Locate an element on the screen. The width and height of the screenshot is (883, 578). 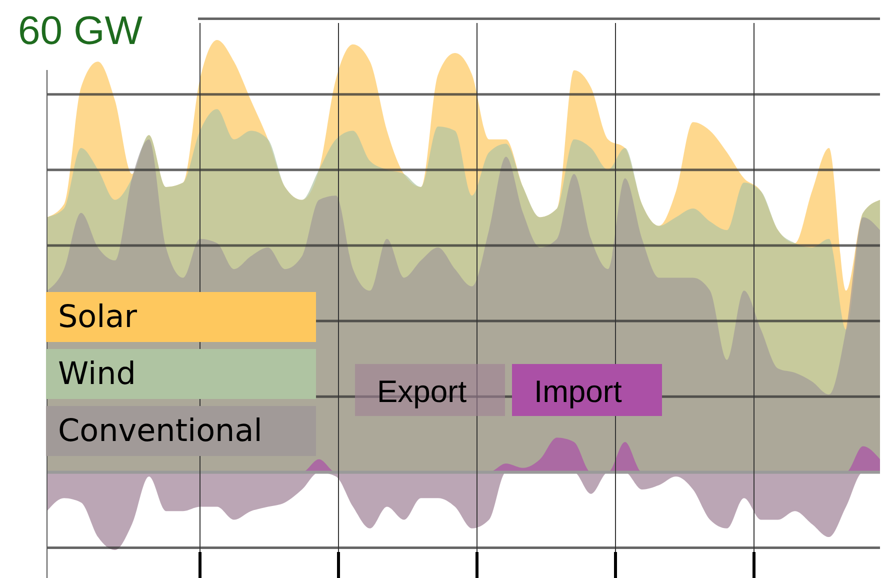
y-axis-title: 60 GW is located at coordinates (80, 31).